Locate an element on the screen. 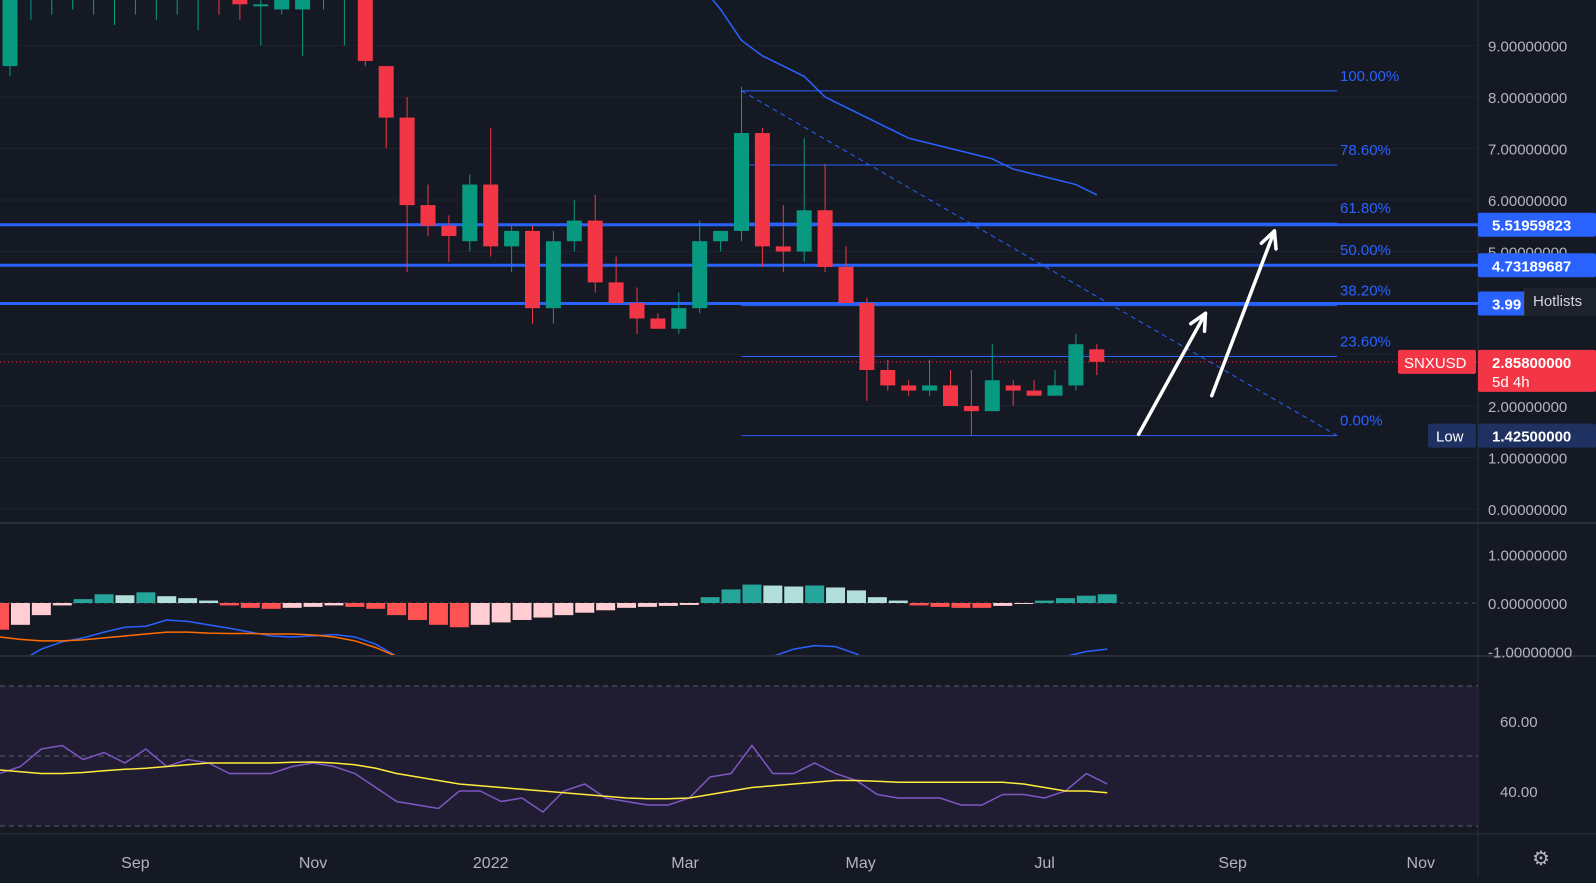  price-axis-tick-label: 0.00000000 is located at coordinates (1527, 510).